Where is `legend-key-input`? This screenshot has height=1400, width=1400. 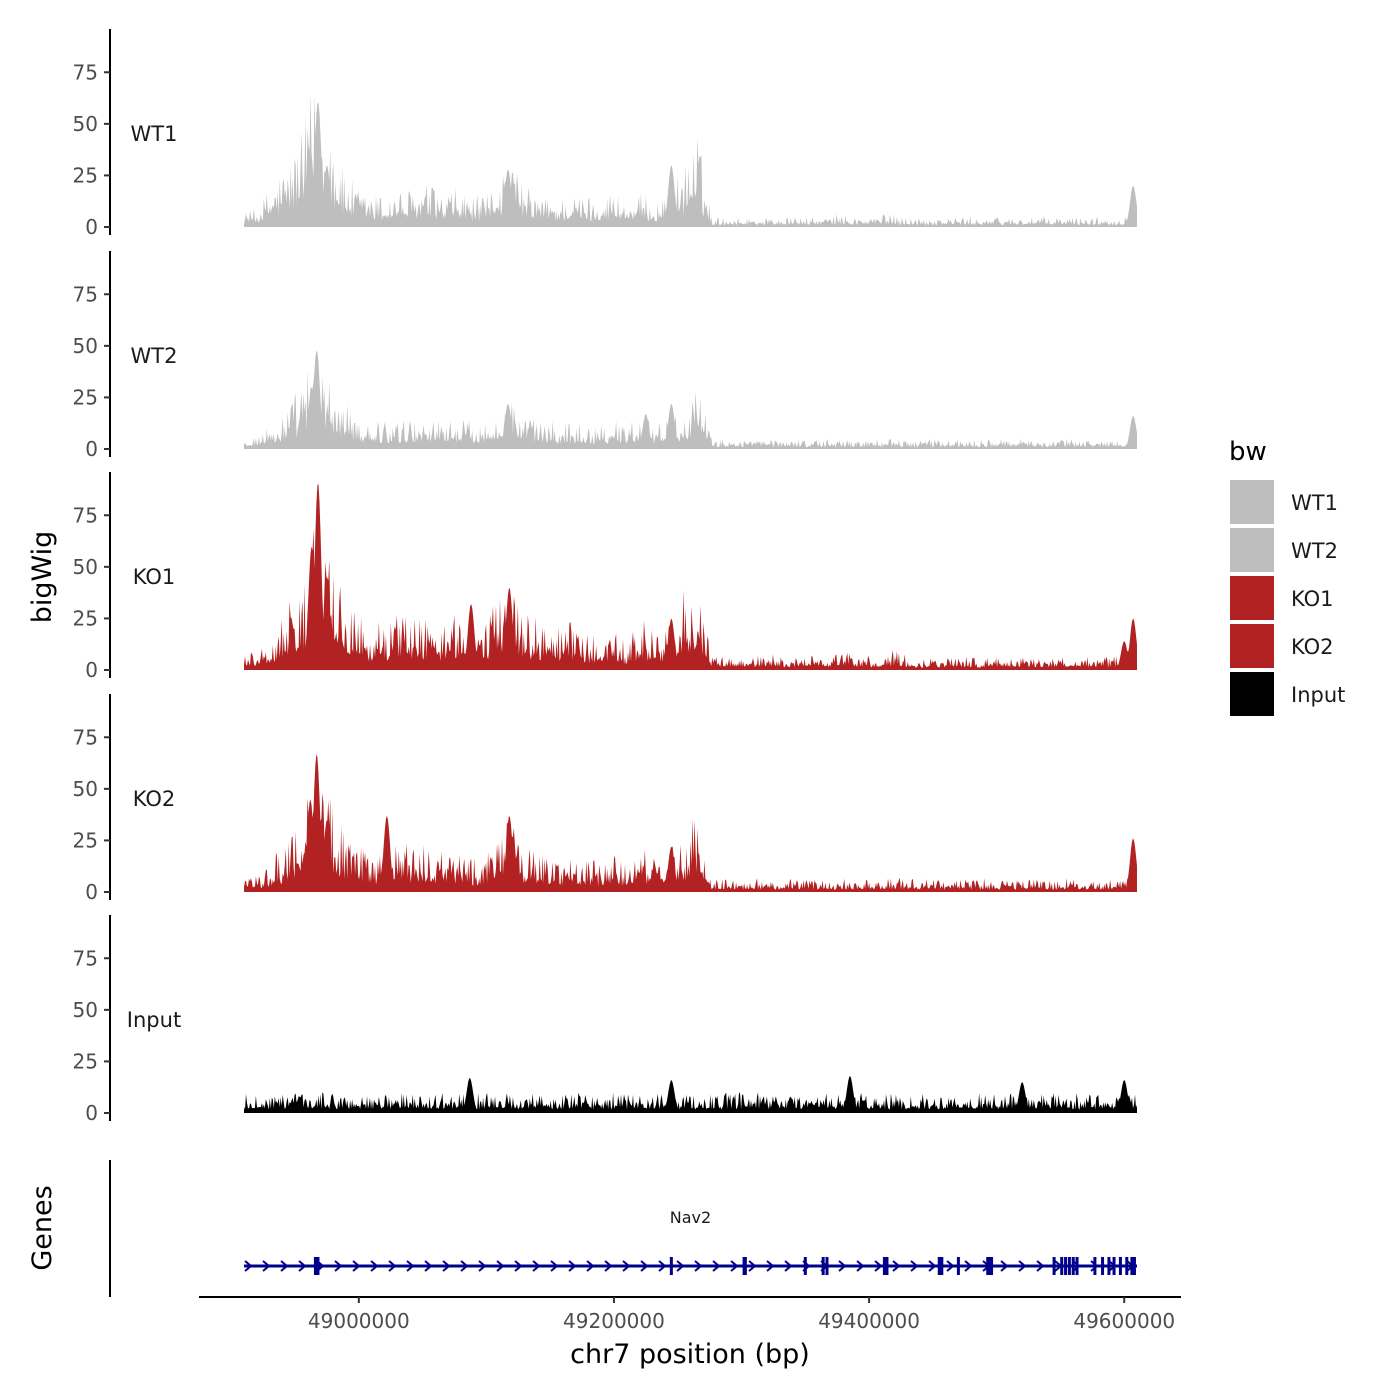 legend-key-input is located at coordinates (1252, 694).